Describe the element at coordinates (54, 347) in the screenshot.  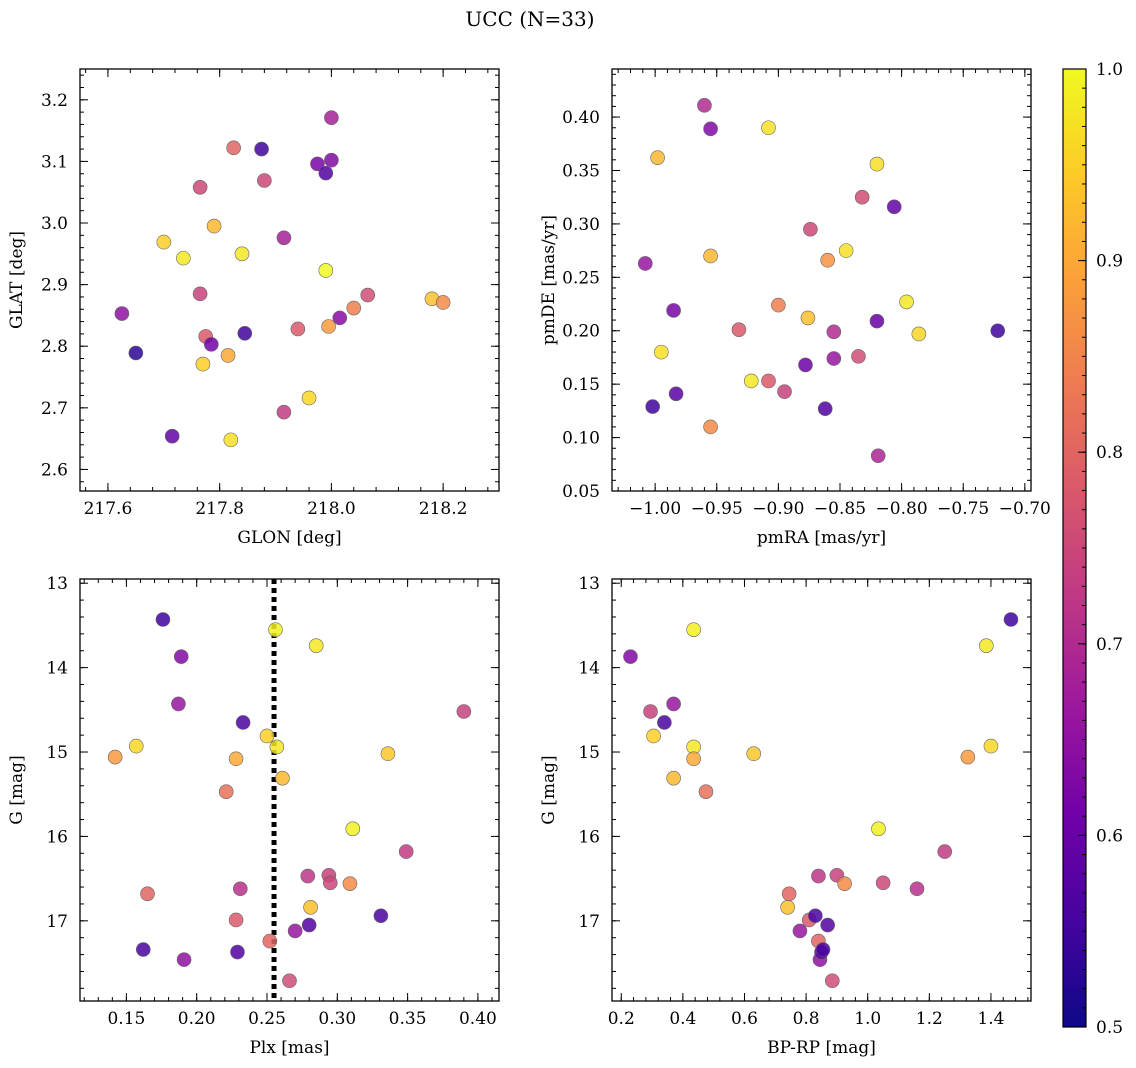
I see `y-tick-label: 2.8` at that location.